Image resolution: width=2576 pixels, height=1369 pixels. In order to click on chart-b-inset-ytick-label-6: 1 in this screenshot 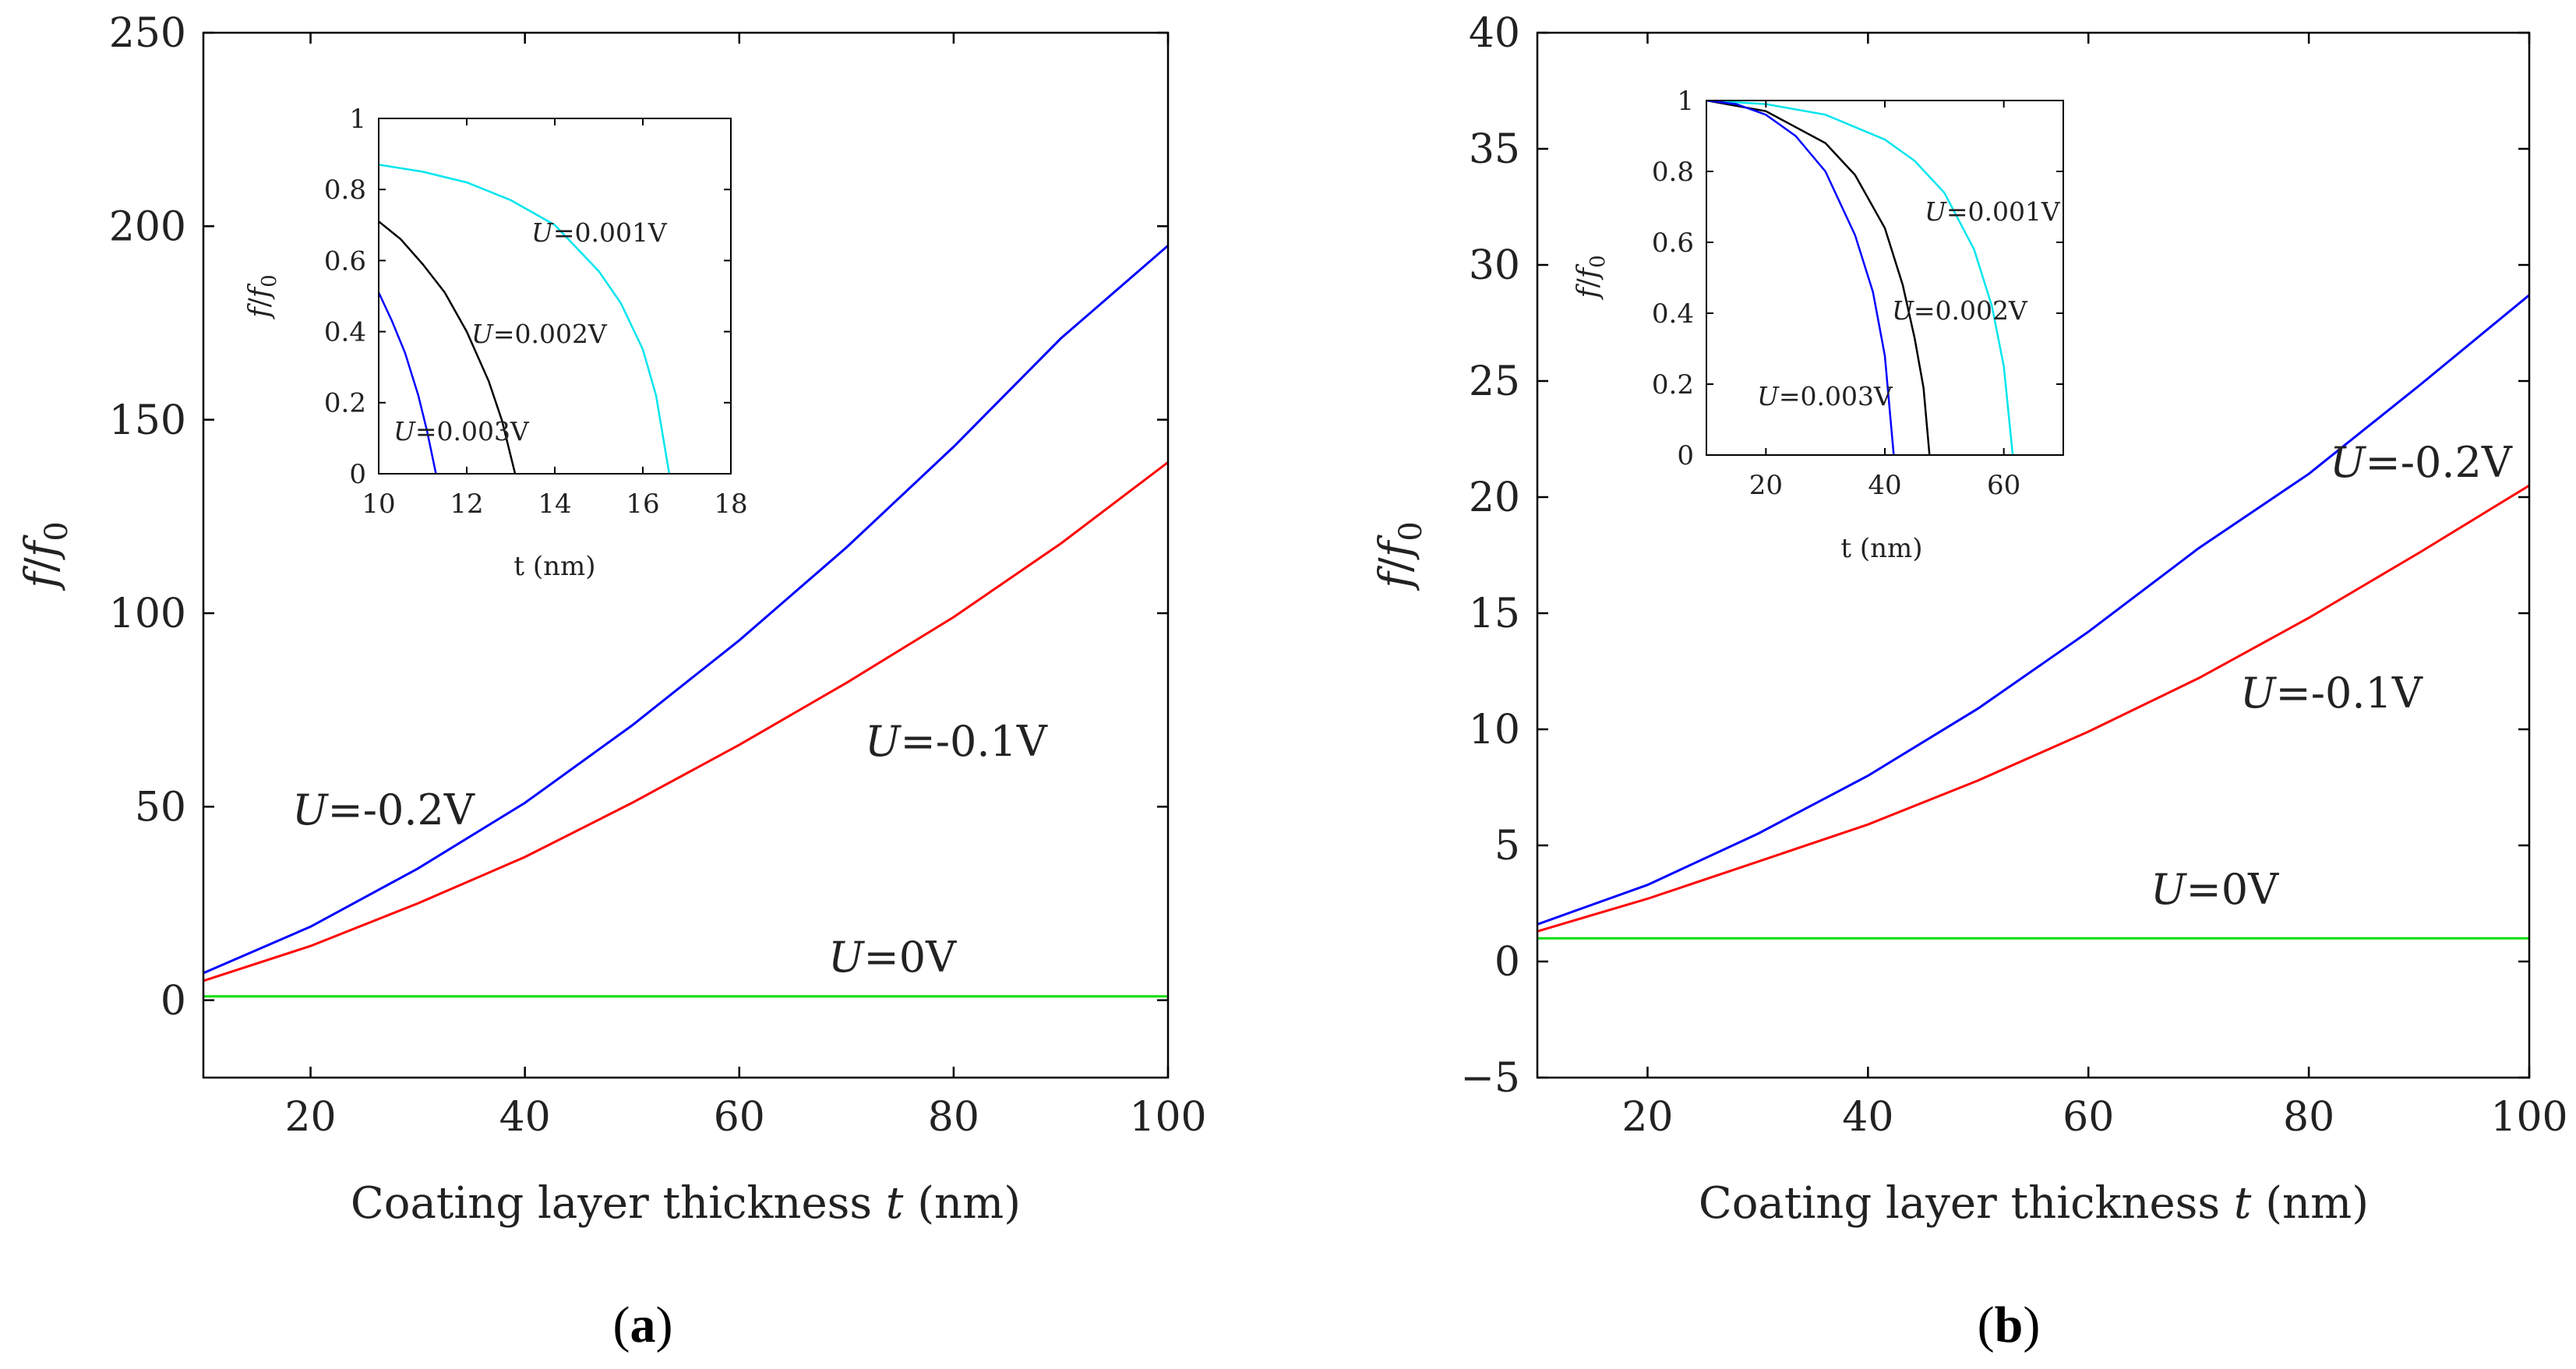, I will do `click(1685, 101)`.